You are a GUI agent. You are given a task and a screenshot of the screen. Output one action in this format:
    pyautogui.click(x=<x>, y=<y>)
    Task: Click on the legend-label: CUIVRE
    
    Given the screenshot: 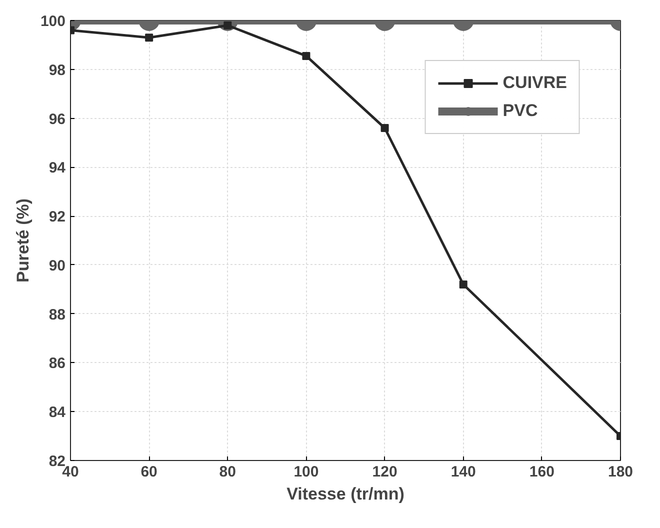 What is the action you would take?
    pyautogui.click(x=534, y=83)
    